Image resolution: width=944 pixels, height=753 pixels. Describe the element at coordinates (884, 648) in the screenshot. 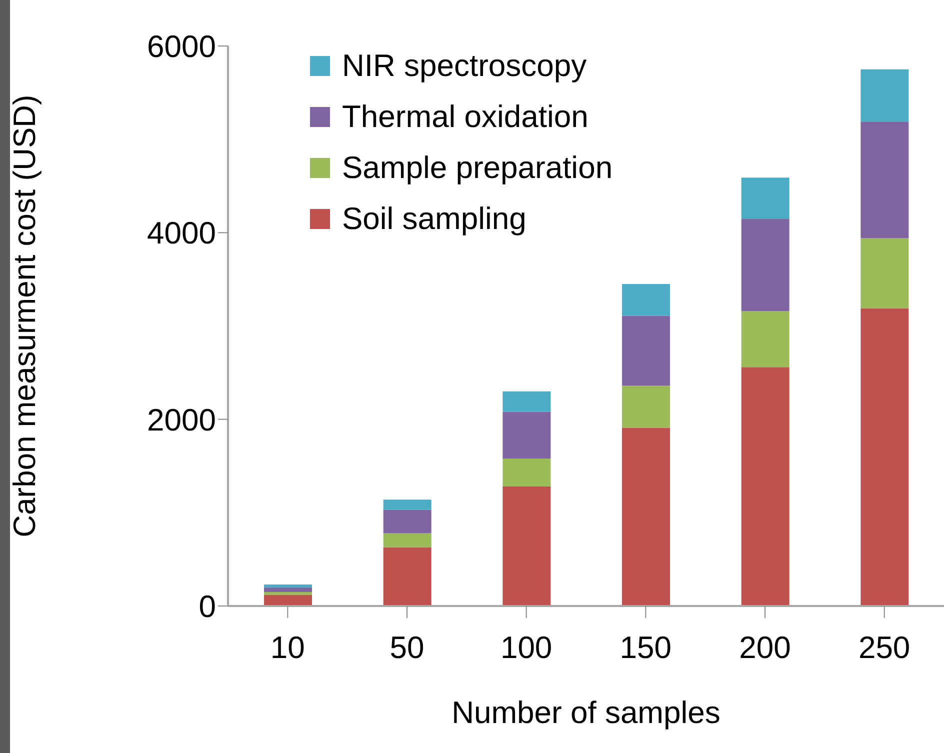

I see `x-tick-label: 250` at that location.